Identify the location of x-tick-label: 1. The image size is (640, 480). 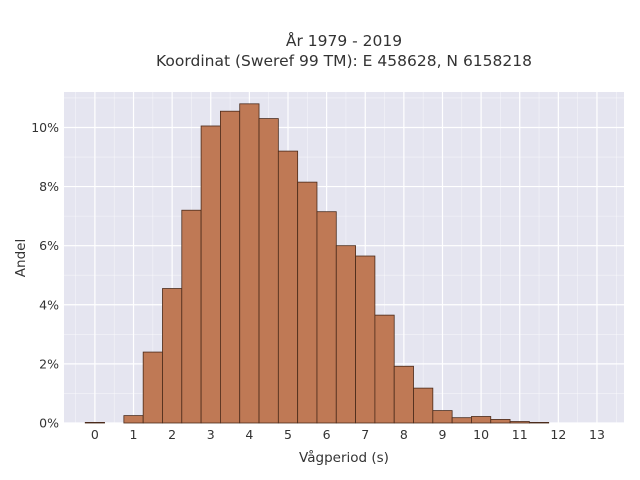
(134, 434).